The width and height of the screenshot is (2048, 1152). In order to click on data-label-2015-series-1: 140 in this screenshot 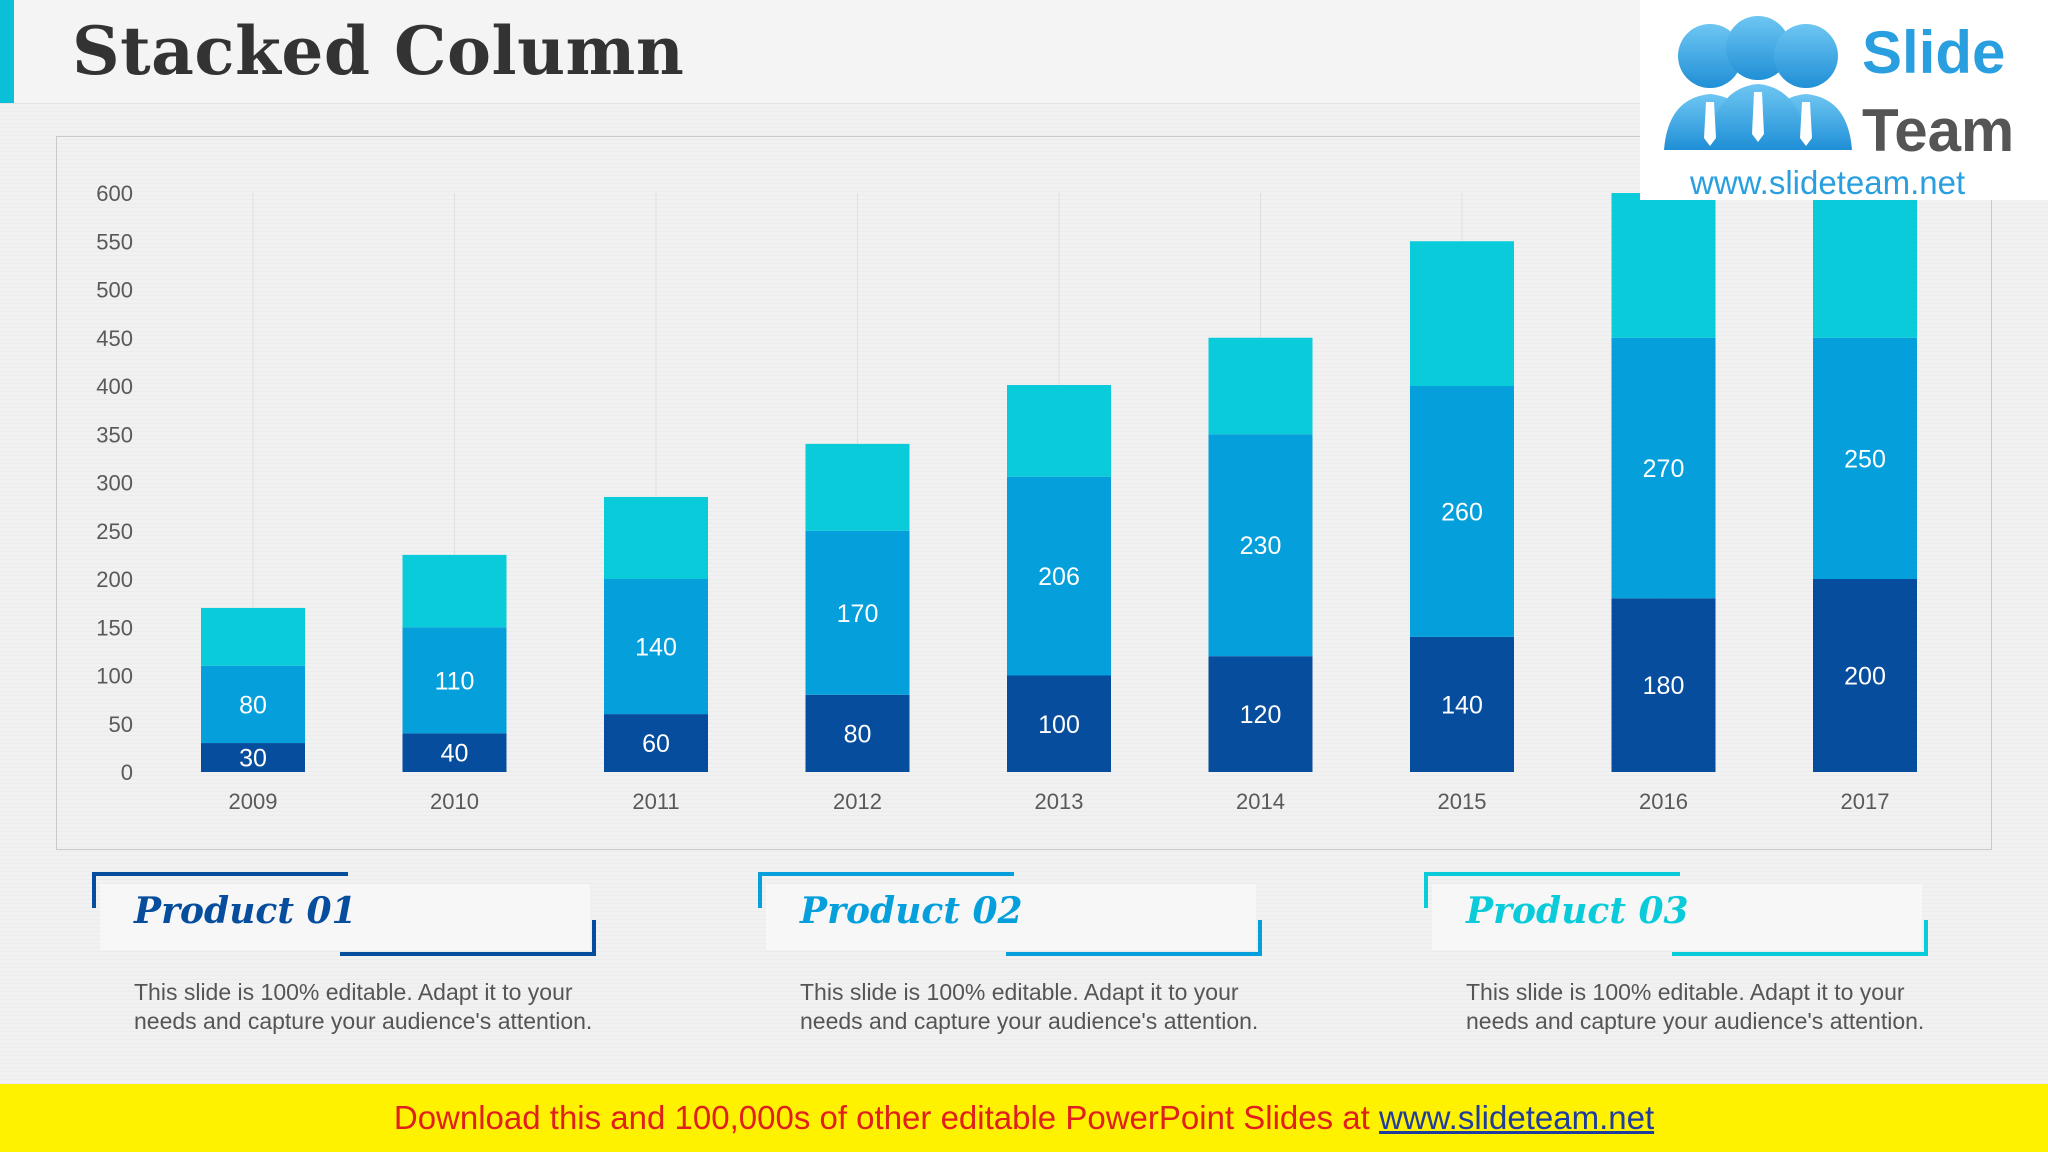, I will do `click(1462, 705)`.